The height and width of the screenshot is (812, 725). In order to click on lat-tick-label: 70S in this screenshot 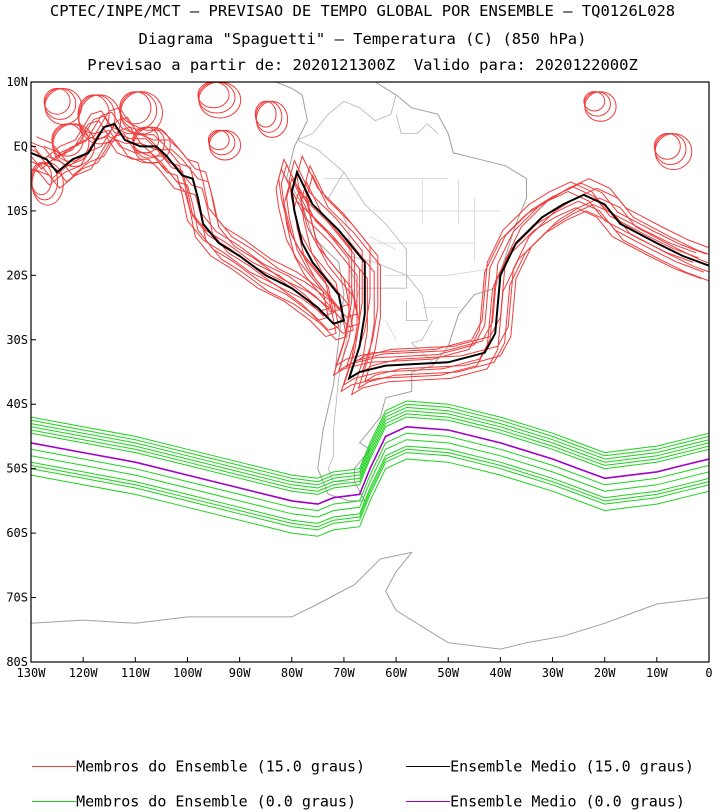, I will do `click(17, 598)`.